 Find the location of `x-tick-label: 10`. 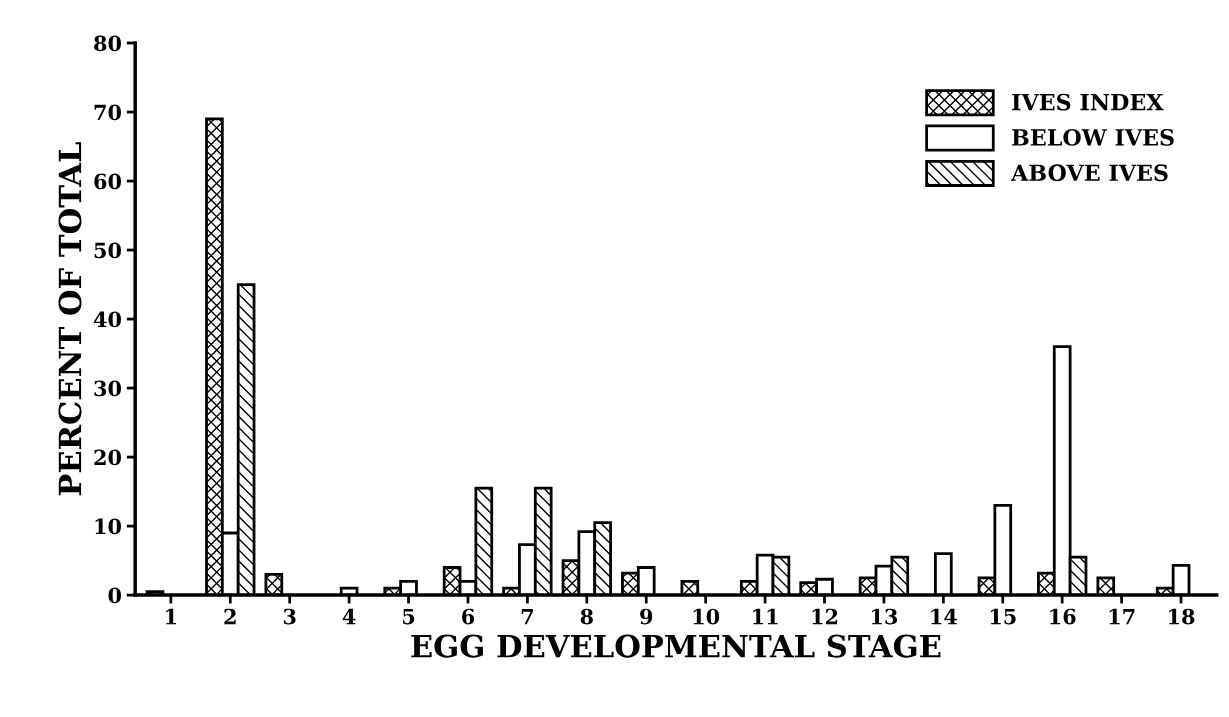

x-tick-label: 10 is located at coordinates (706, 616).